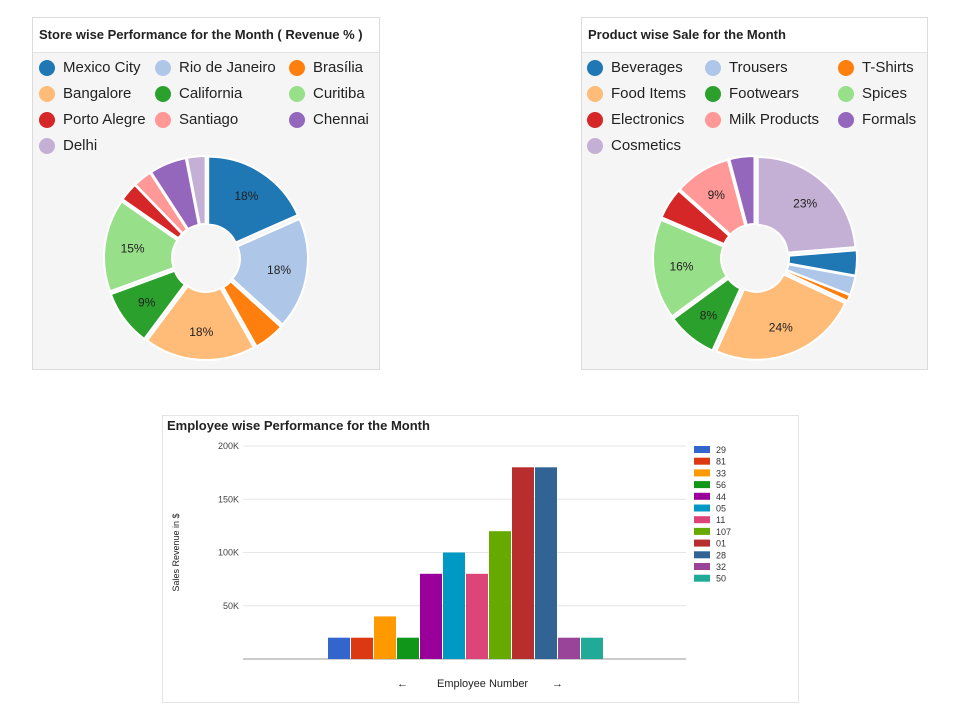 The height and width of the screenshot is (720, 960). I want to click on legend-label: Electronics, so click(648, 119).